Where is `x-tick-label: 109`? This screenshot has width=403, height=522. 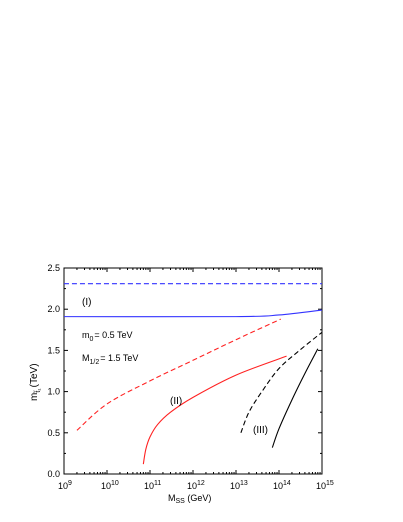
x-tick-label: 109 is located at coordinates (65, 485).